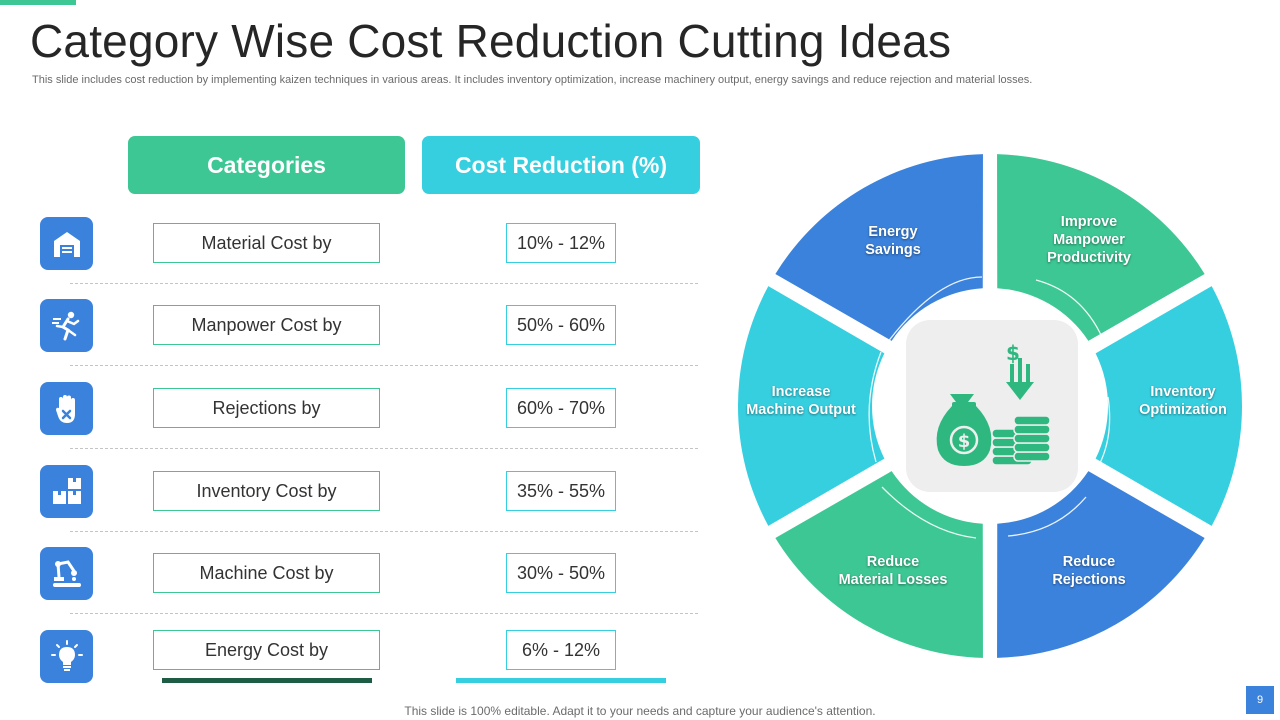 The height and width of the screenshot is (720, 1280). Describe the element at coordinates (893, 241) in the screenshot. I see `segment-label-energy-savings: Energy Savings` at that location.